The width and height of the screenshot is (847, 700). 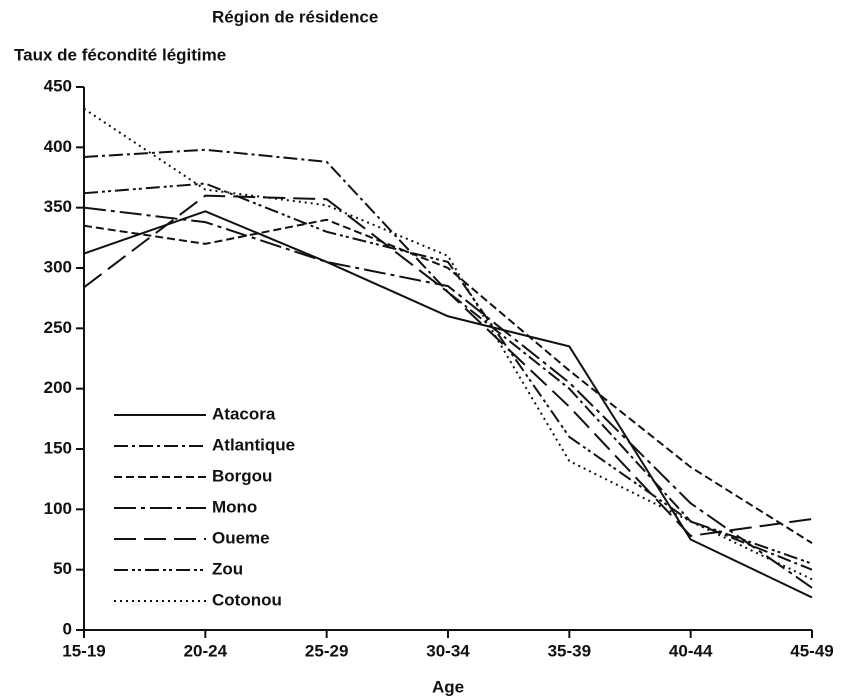 What do you see at coordinates (58, 85) in the screenshot?
I see `y-tick-label: 450` at bounding box center [58, 85].